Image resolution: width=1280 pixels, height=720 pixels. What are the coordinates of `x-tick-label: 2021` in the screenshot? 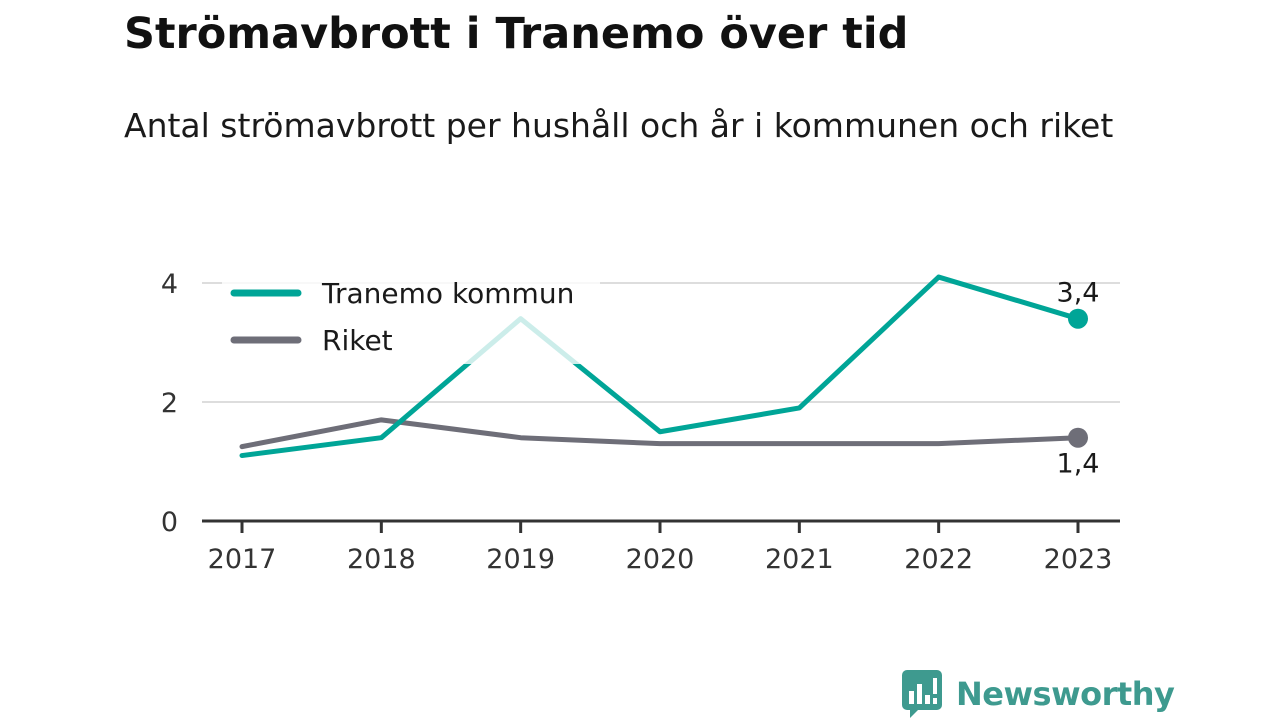 It's located at (799, 559).